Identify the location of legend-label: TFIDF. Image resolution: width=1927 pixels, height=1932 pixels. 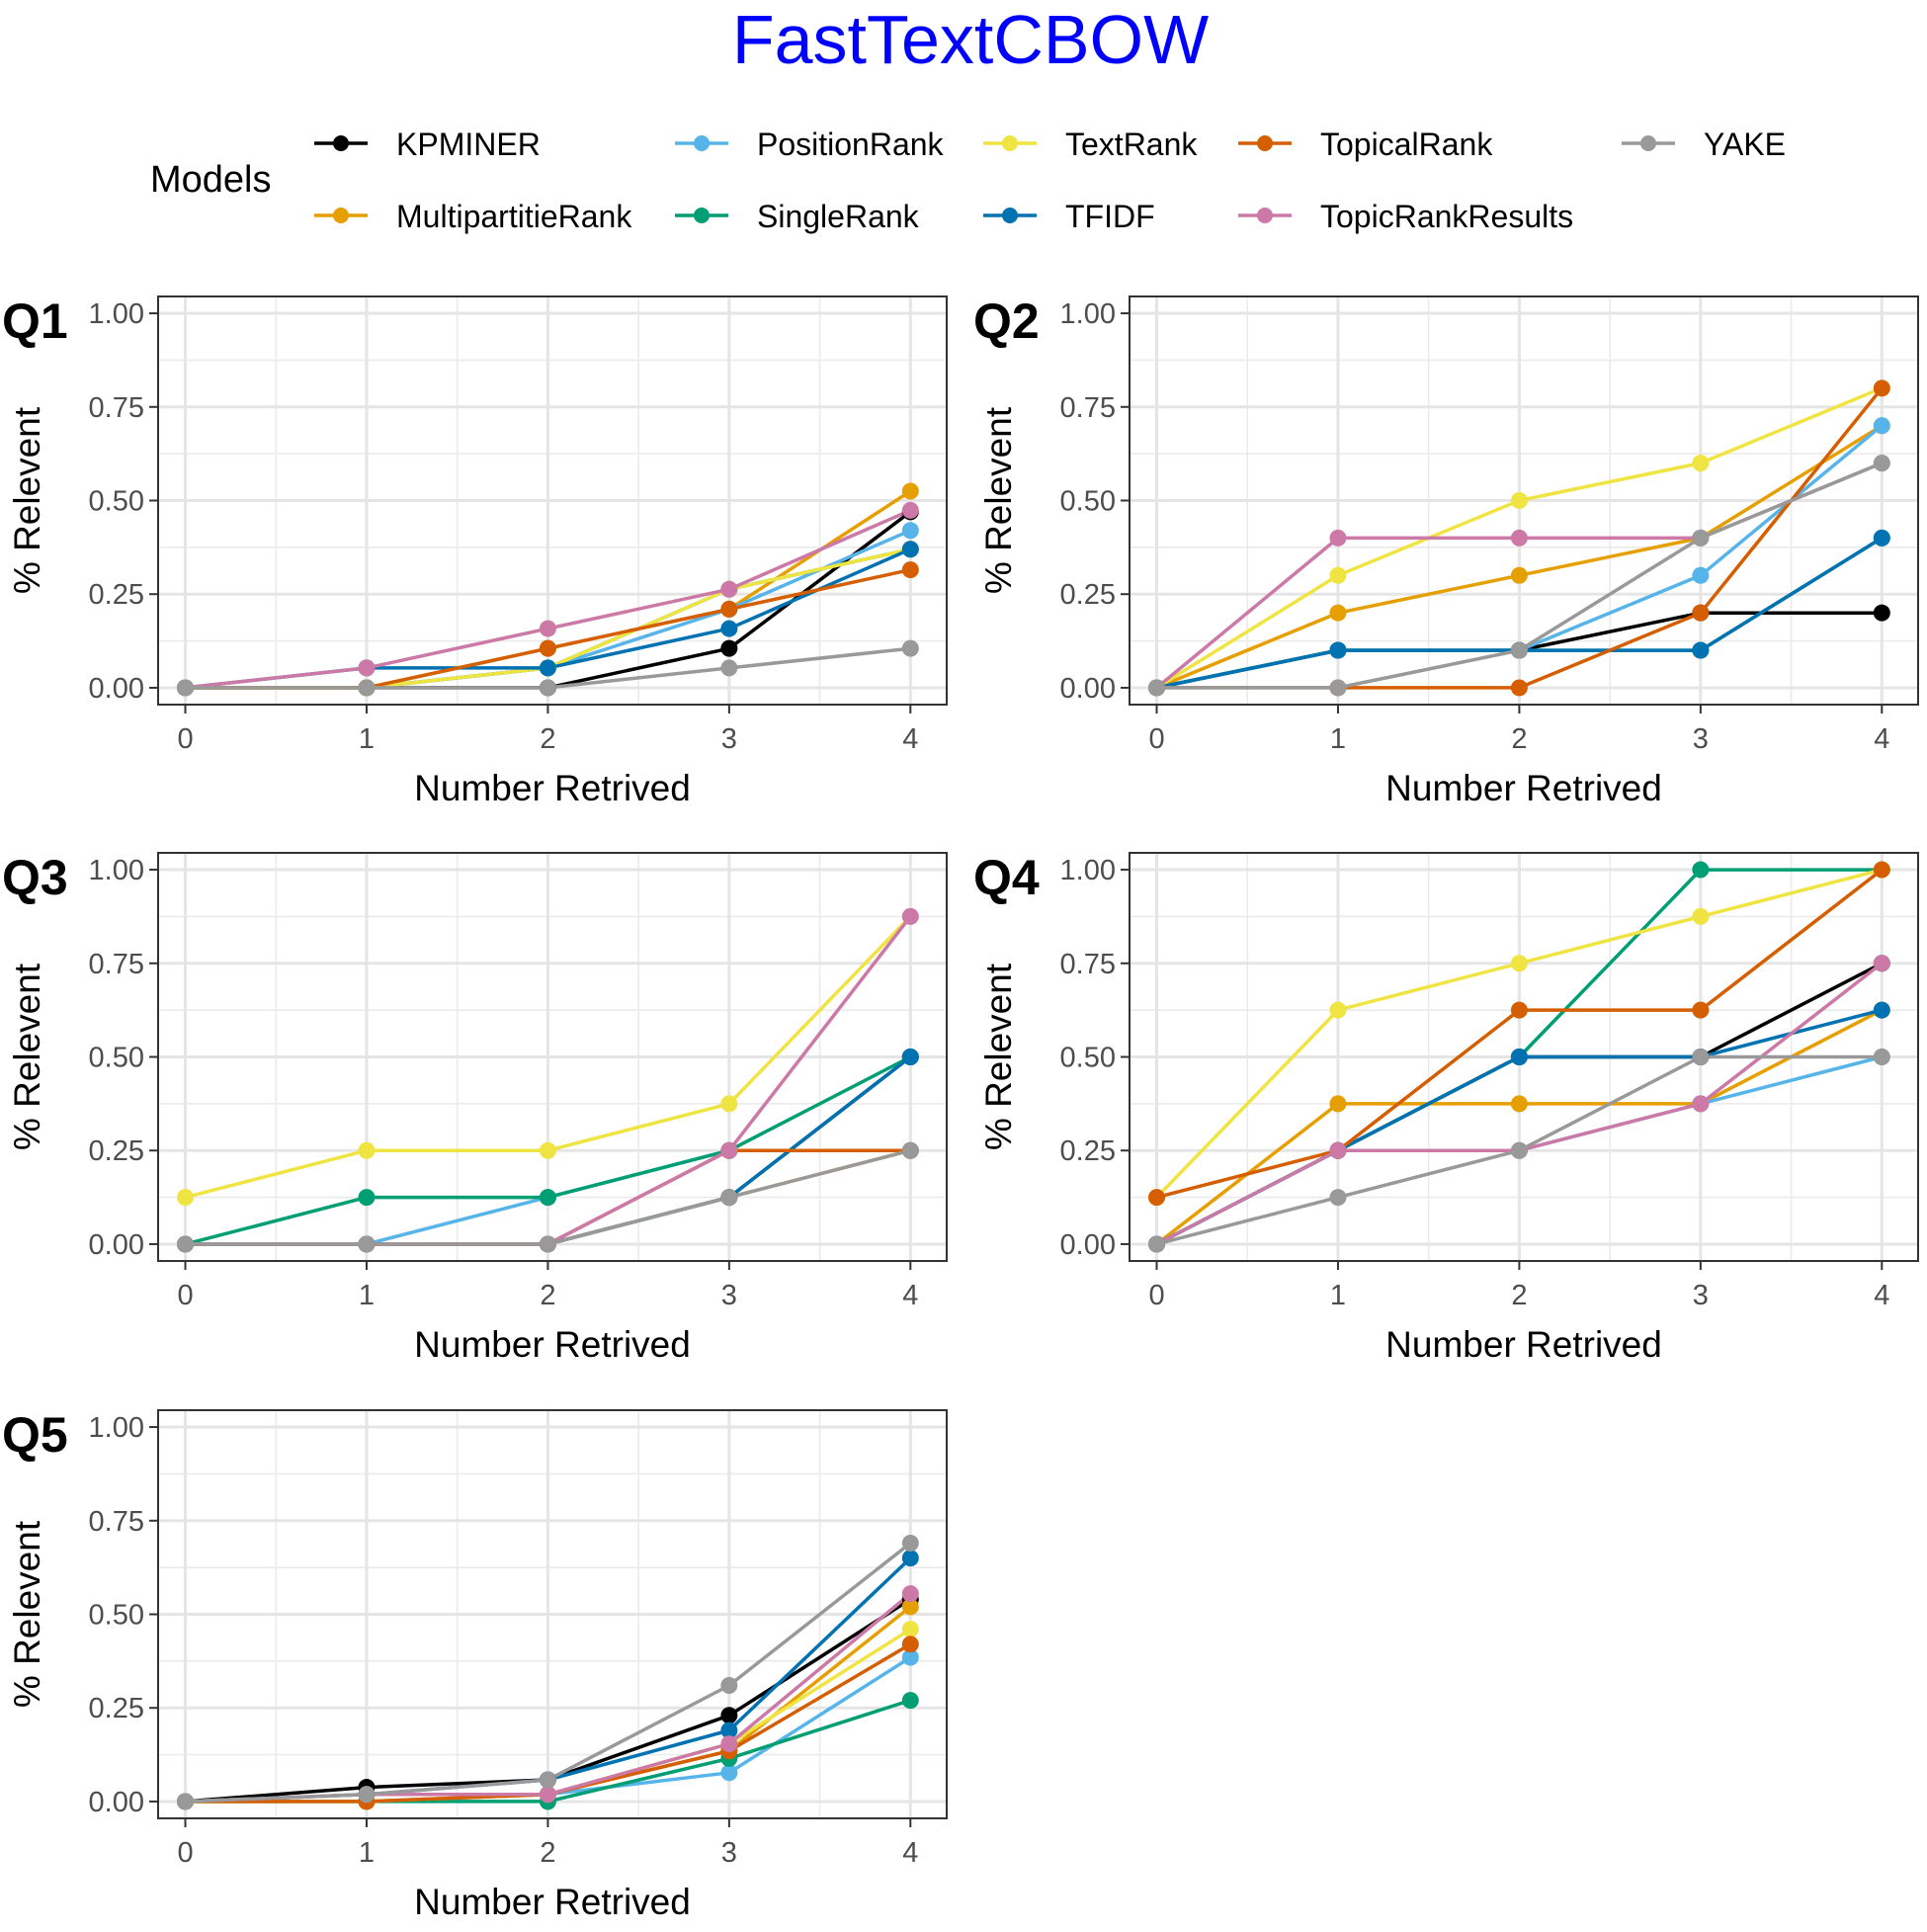
(1110, 216).